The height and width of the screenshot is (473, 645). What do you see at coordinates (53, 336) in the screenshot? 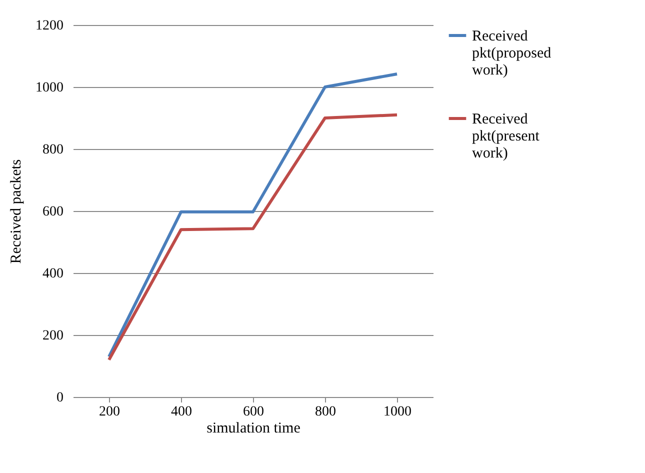
I see `y-tick-label: 200` at bounding box center [53, 336].